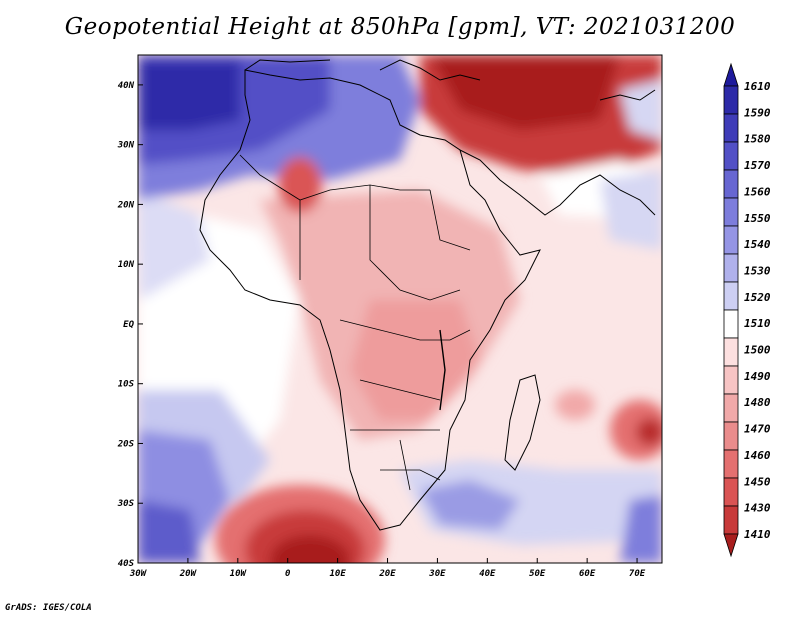 This screenshot has width=800, height=618. I want to click on colorbar-label: 1430, so click(757, 508).